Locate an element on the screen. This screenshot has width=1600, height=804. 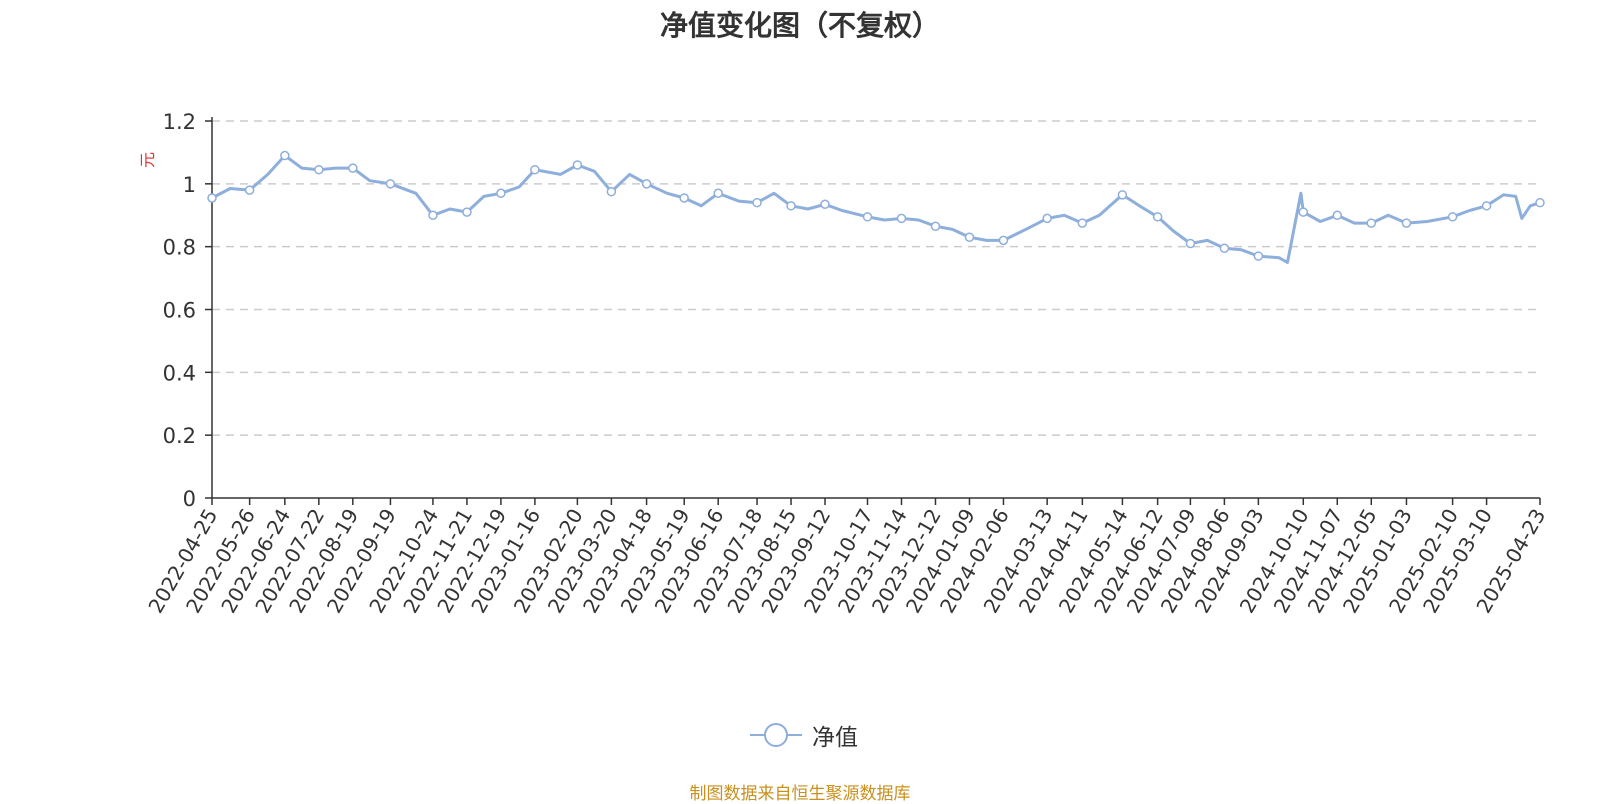
y-tick-label: 0 is located at coordinates (189, 499).